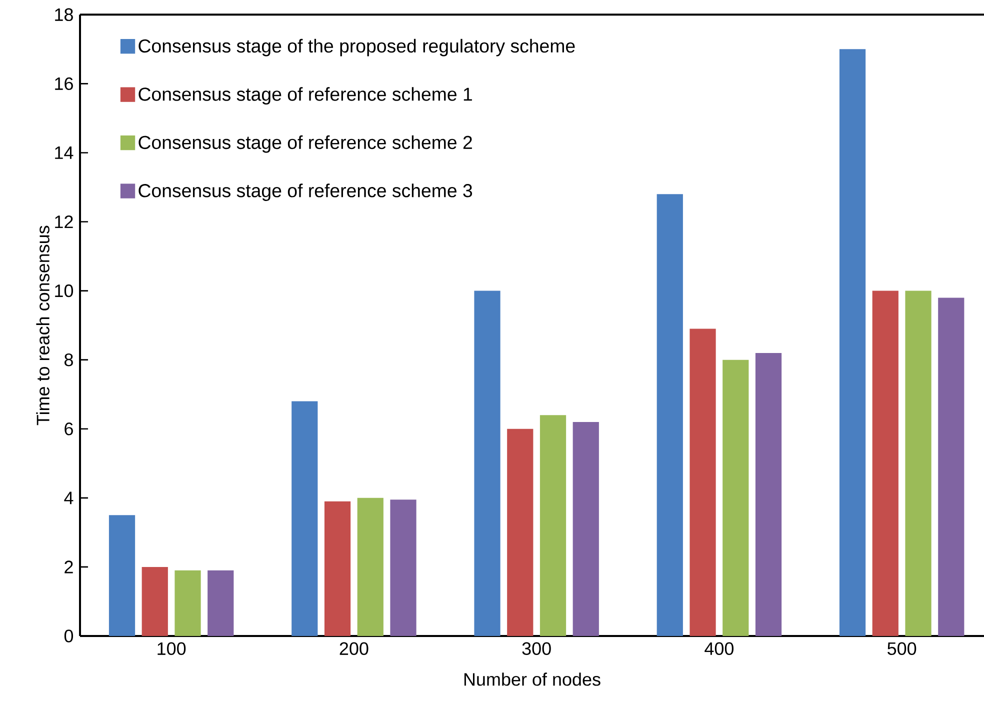  What do you see at coordinates (532, 679) in the screenshot?
I see `x-axis-title: Number of nodes` at bounding box center [532, 679].